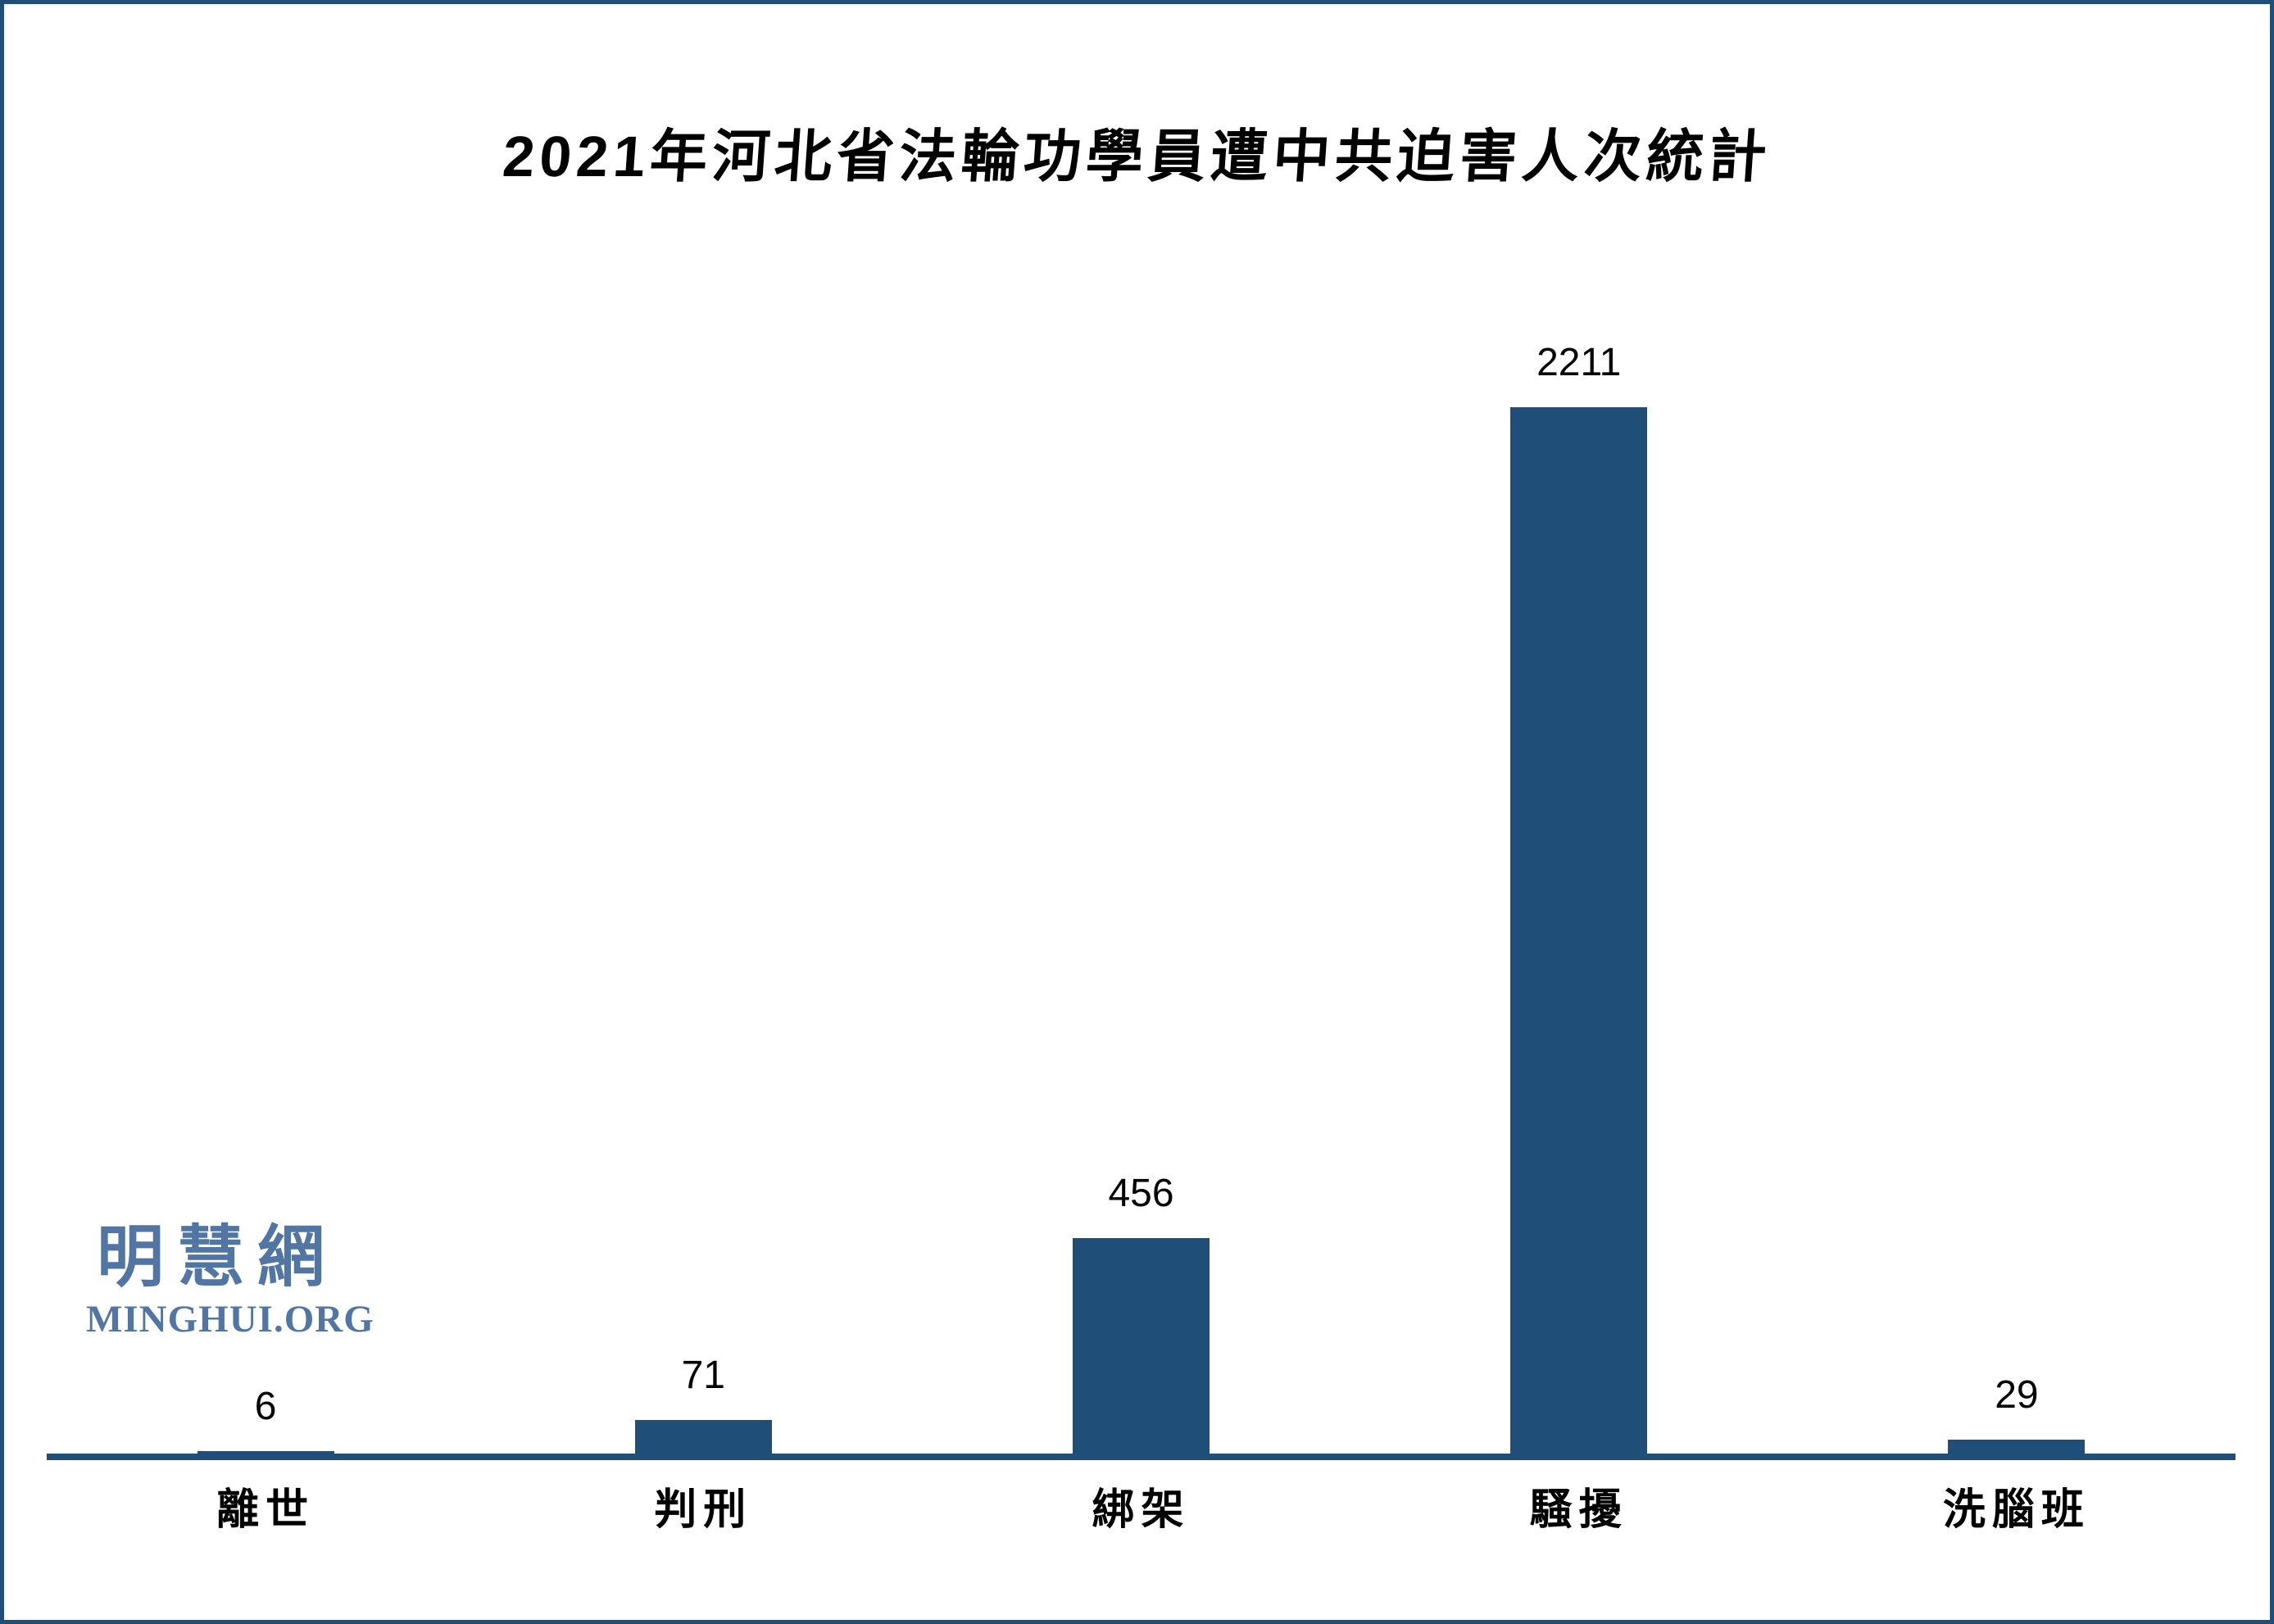  Describe the element at coordinates (703, 1437) in the screenshot. I see `bar-判刑` at that location.